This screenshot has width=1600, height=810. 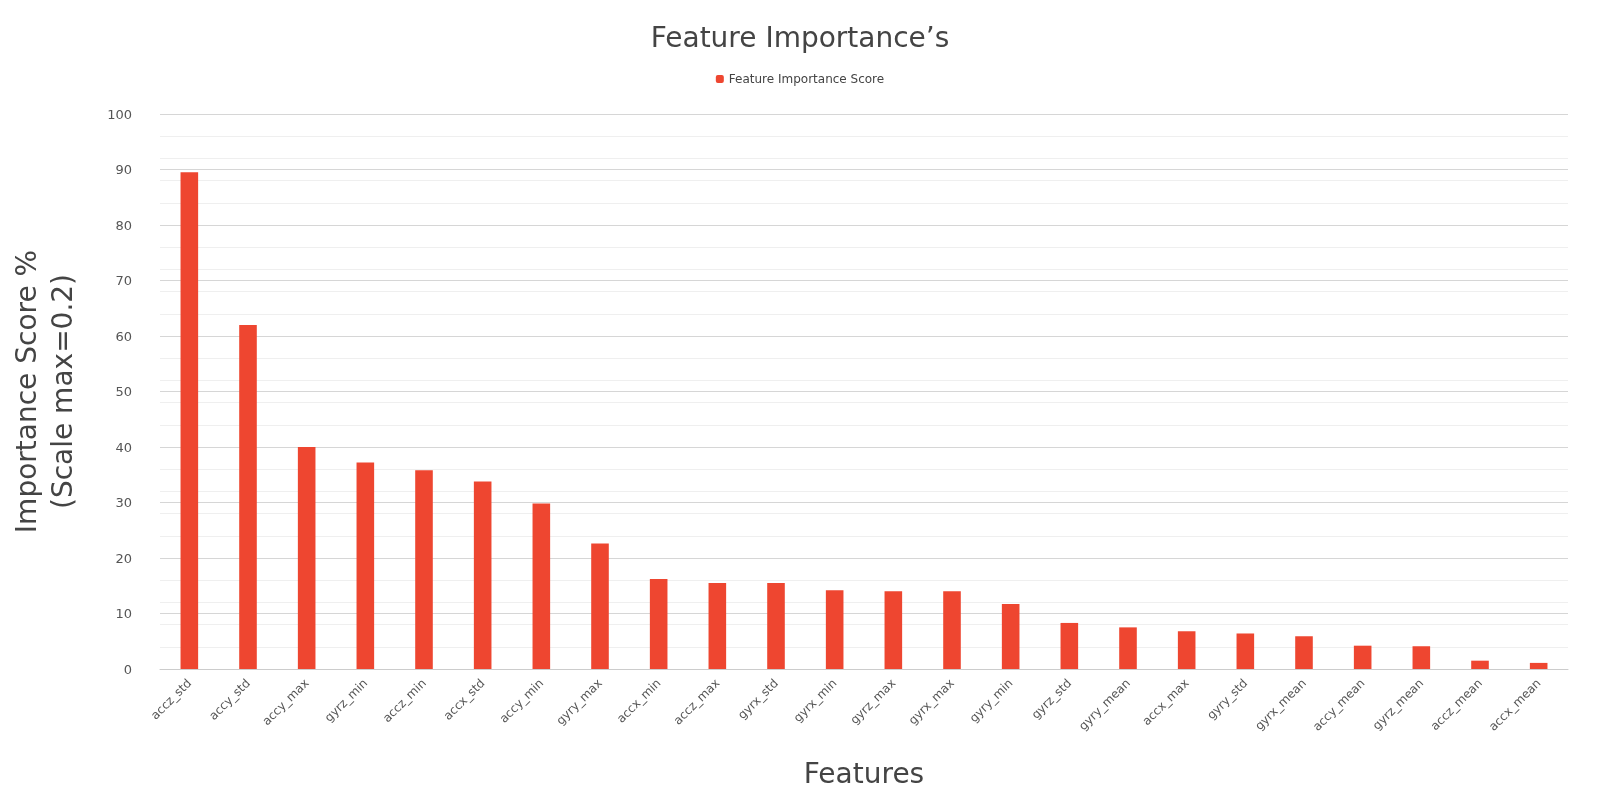 What do you see at coordinates (123, 502) in the screenshot?
I see `y-tick-label: 30` at bounding box center [123, 502].